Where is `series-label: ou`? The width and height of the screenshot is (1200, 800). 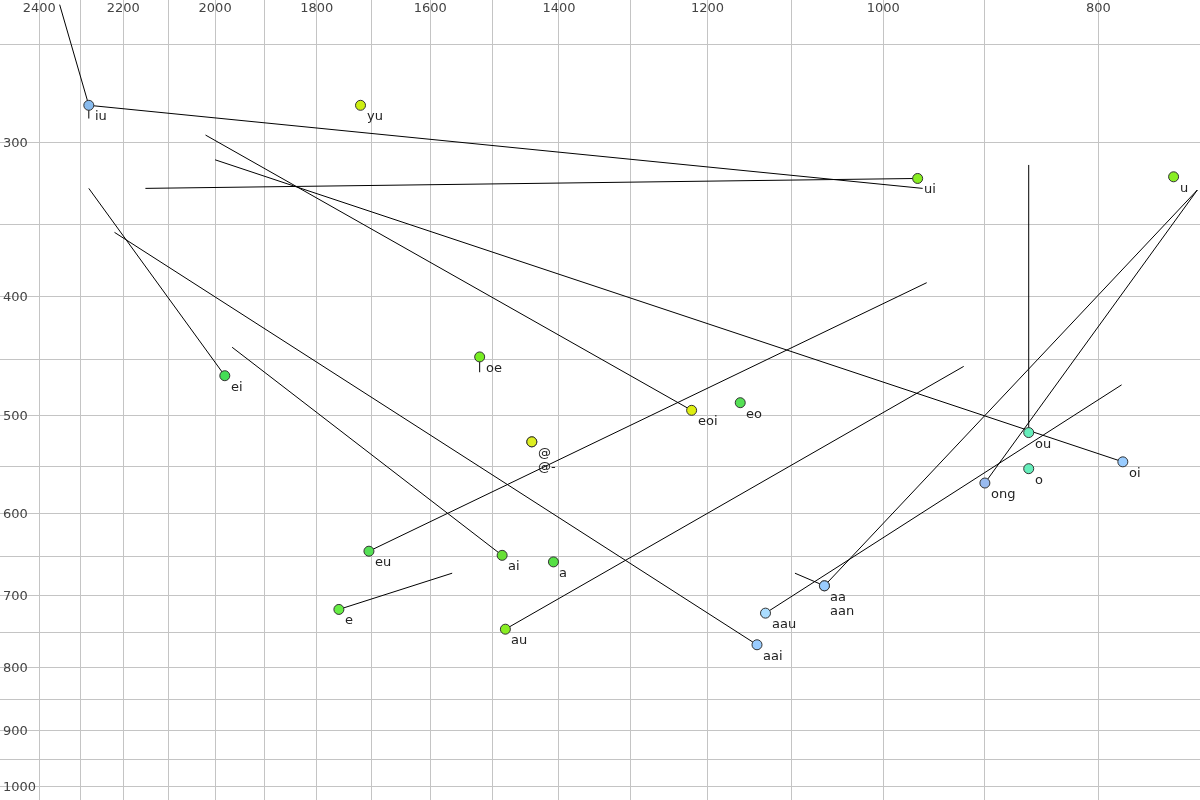 series-label: ou is located at coordinates (1043, 443).